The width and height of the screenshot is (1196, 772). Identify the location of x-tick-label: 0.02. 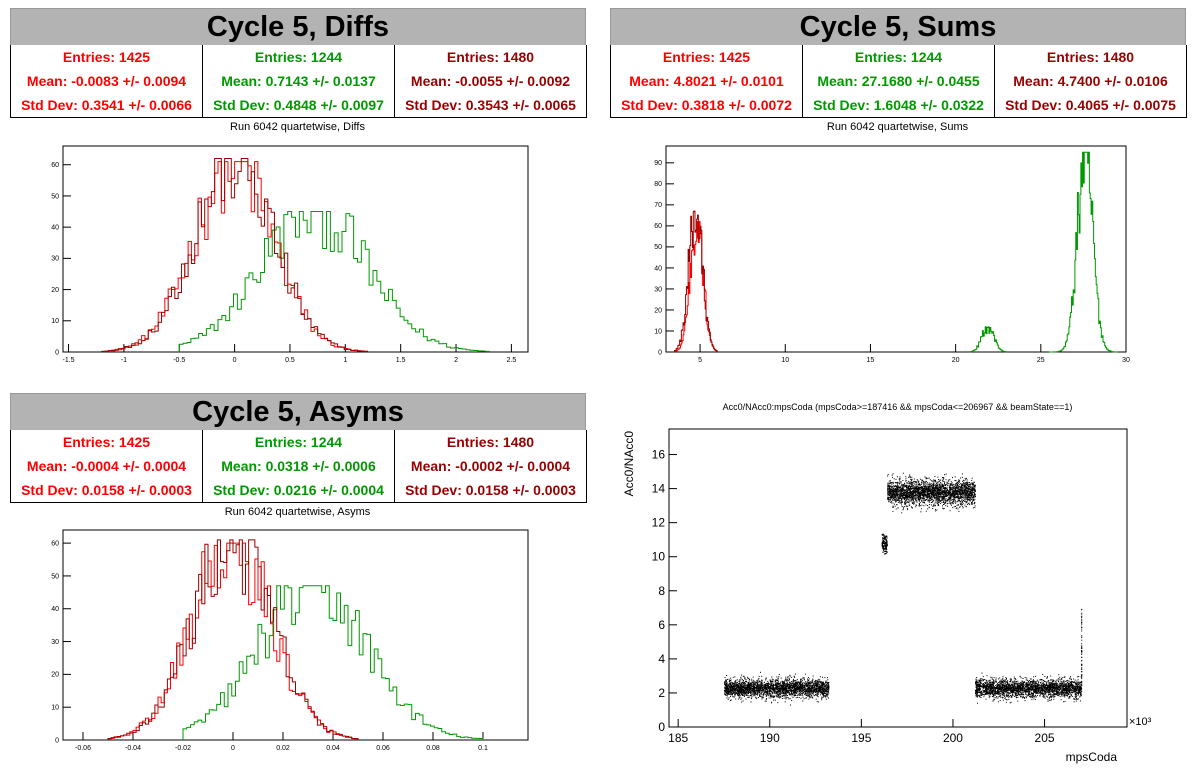
(283, 748).